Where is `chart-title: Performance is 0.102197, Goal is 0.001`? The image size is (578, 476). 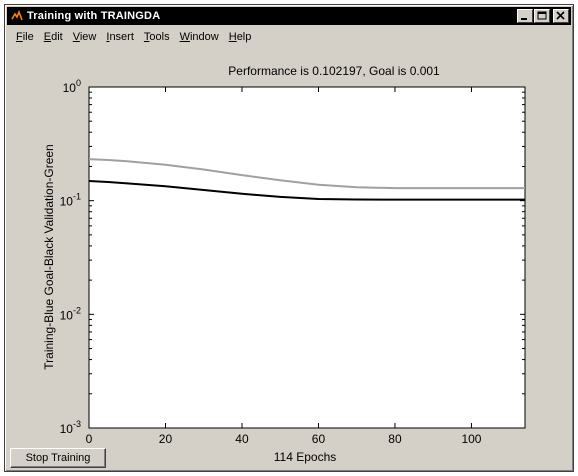 chart-title: Performance is 0.102197, Goal is 0.001 is located at coordinates (334, 71).